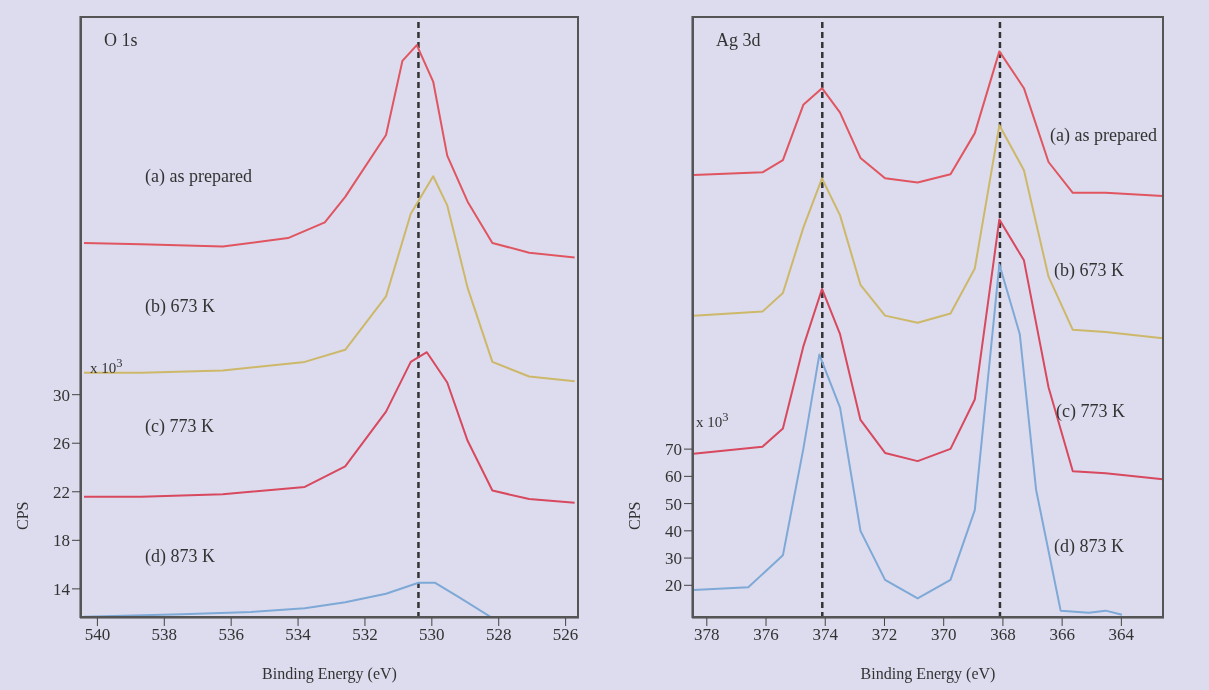 This screenshot has width=1209, height=690. Describe the element at coordinates (712, 420) in the screenshot. I see `annotation: x 10$^{3}$` at that location.